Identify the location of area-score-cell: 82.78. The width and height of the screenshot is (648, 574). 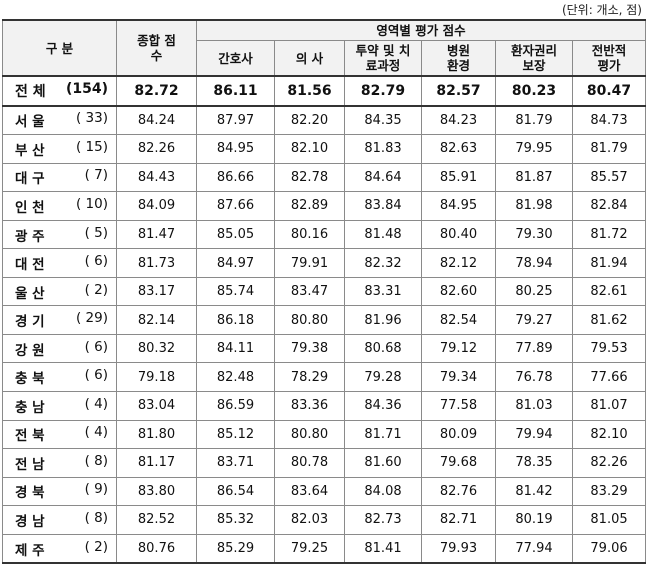
(309, 177).